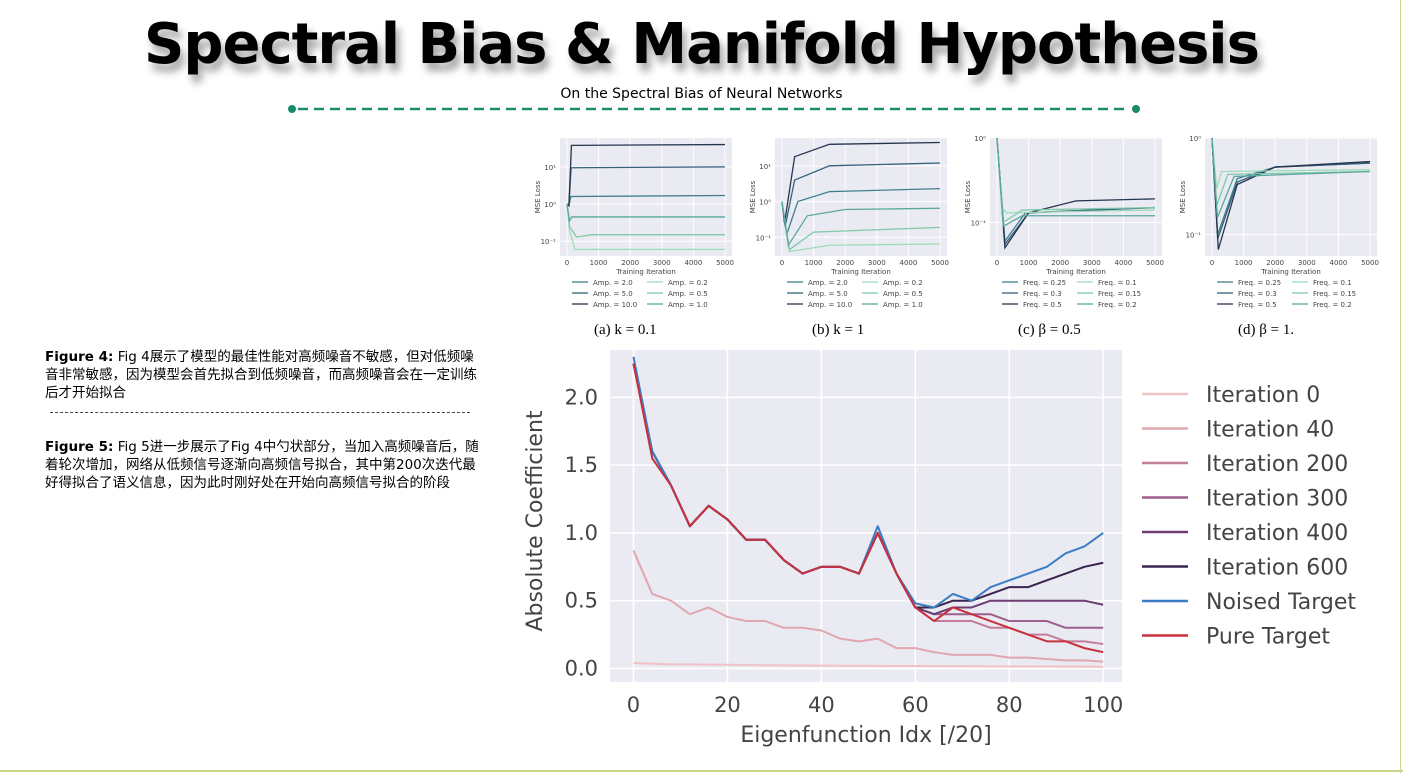  I want to click on plot-area, so click(861, 197).